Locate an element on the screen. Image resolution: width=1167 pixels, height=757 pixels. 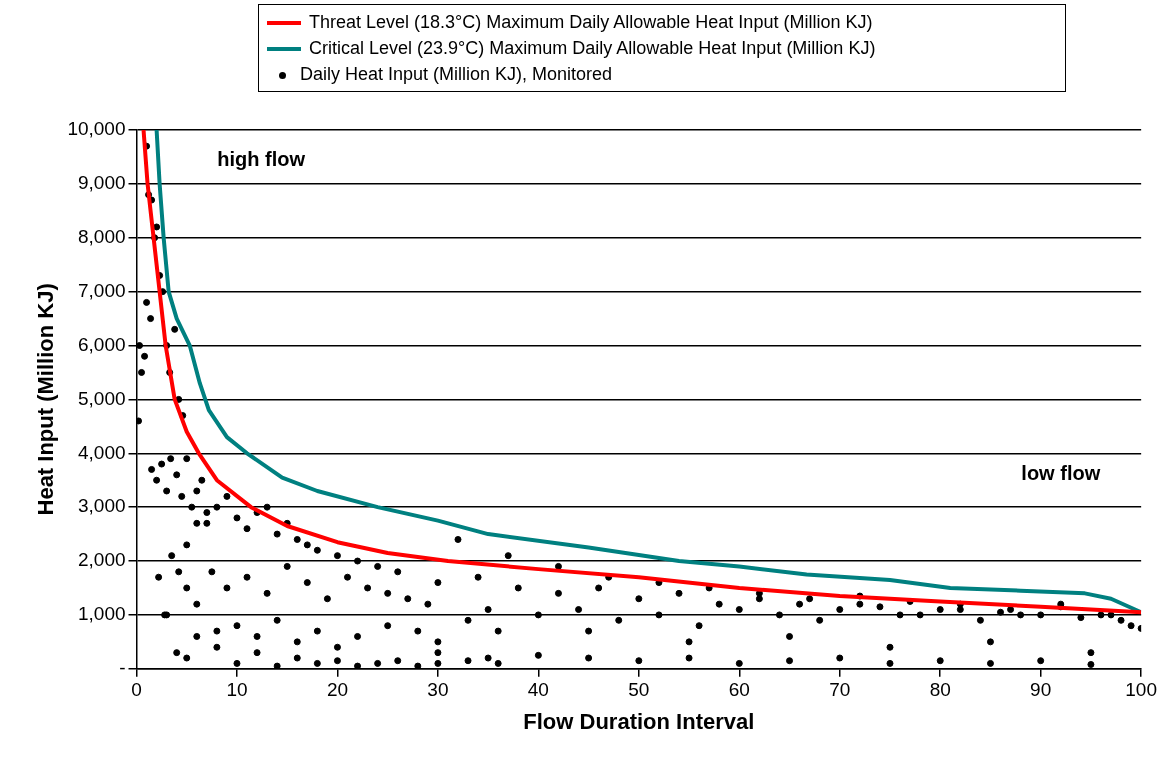
x-tick-label: 60 is located at coordinates (739, 690).